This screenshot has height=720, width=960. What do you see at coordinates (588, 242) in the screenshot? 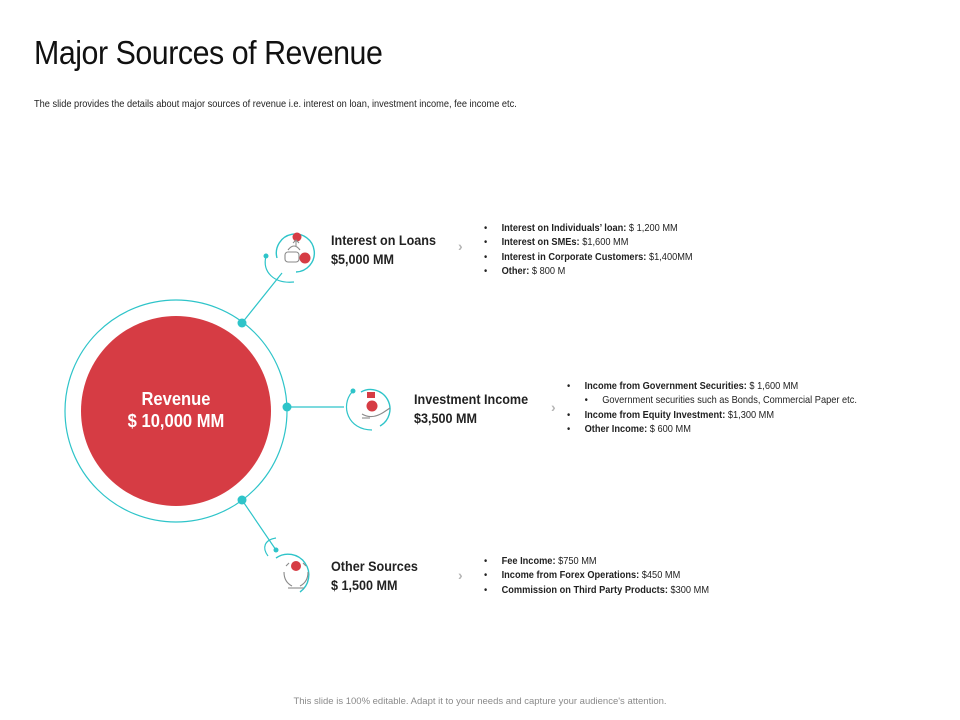
I see `list-item: Interest on SMEs: $1,600 MM` at bounding box center [588, 242].